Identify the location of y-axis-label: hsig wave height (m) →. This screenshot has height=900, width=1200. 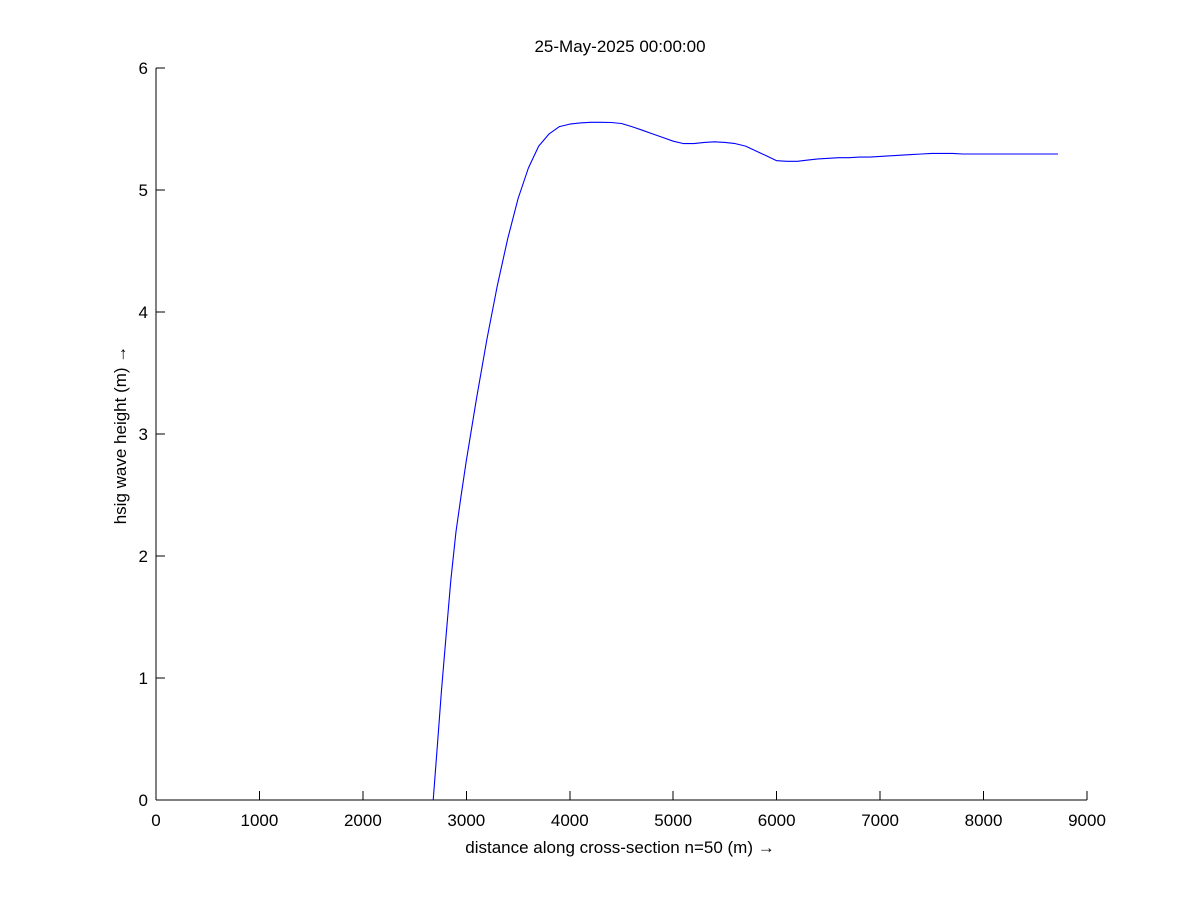
(120, 435).